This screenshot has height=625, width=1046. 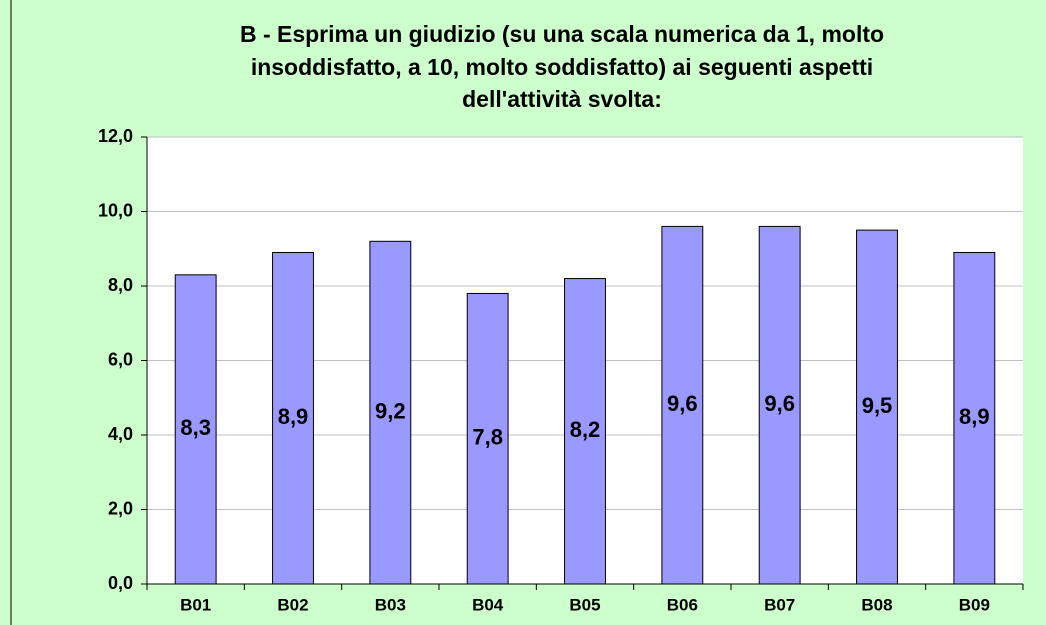 I want to click on y-tick-label: 2,0, so click(x=120, y=508).